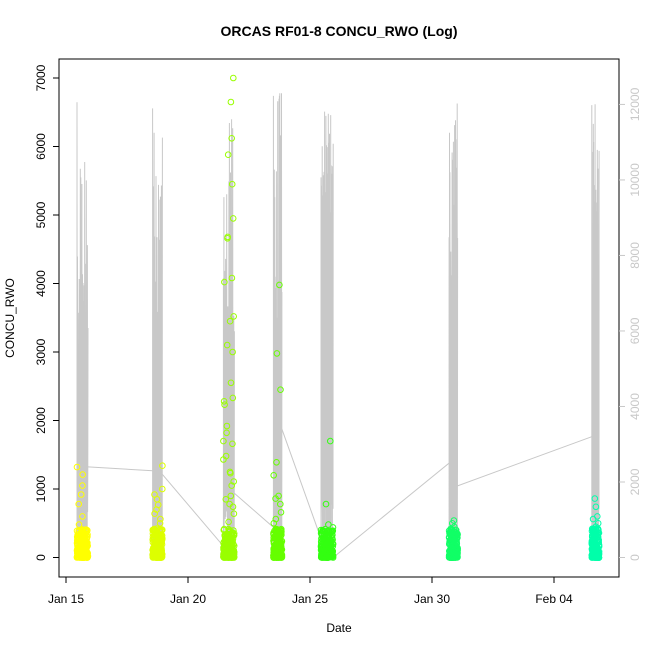 This screenshot has height=650, width=650. Describe the element at coordinates (188, 599) in the screenshot. I see `x-tick-label: Jan 20` at that location.